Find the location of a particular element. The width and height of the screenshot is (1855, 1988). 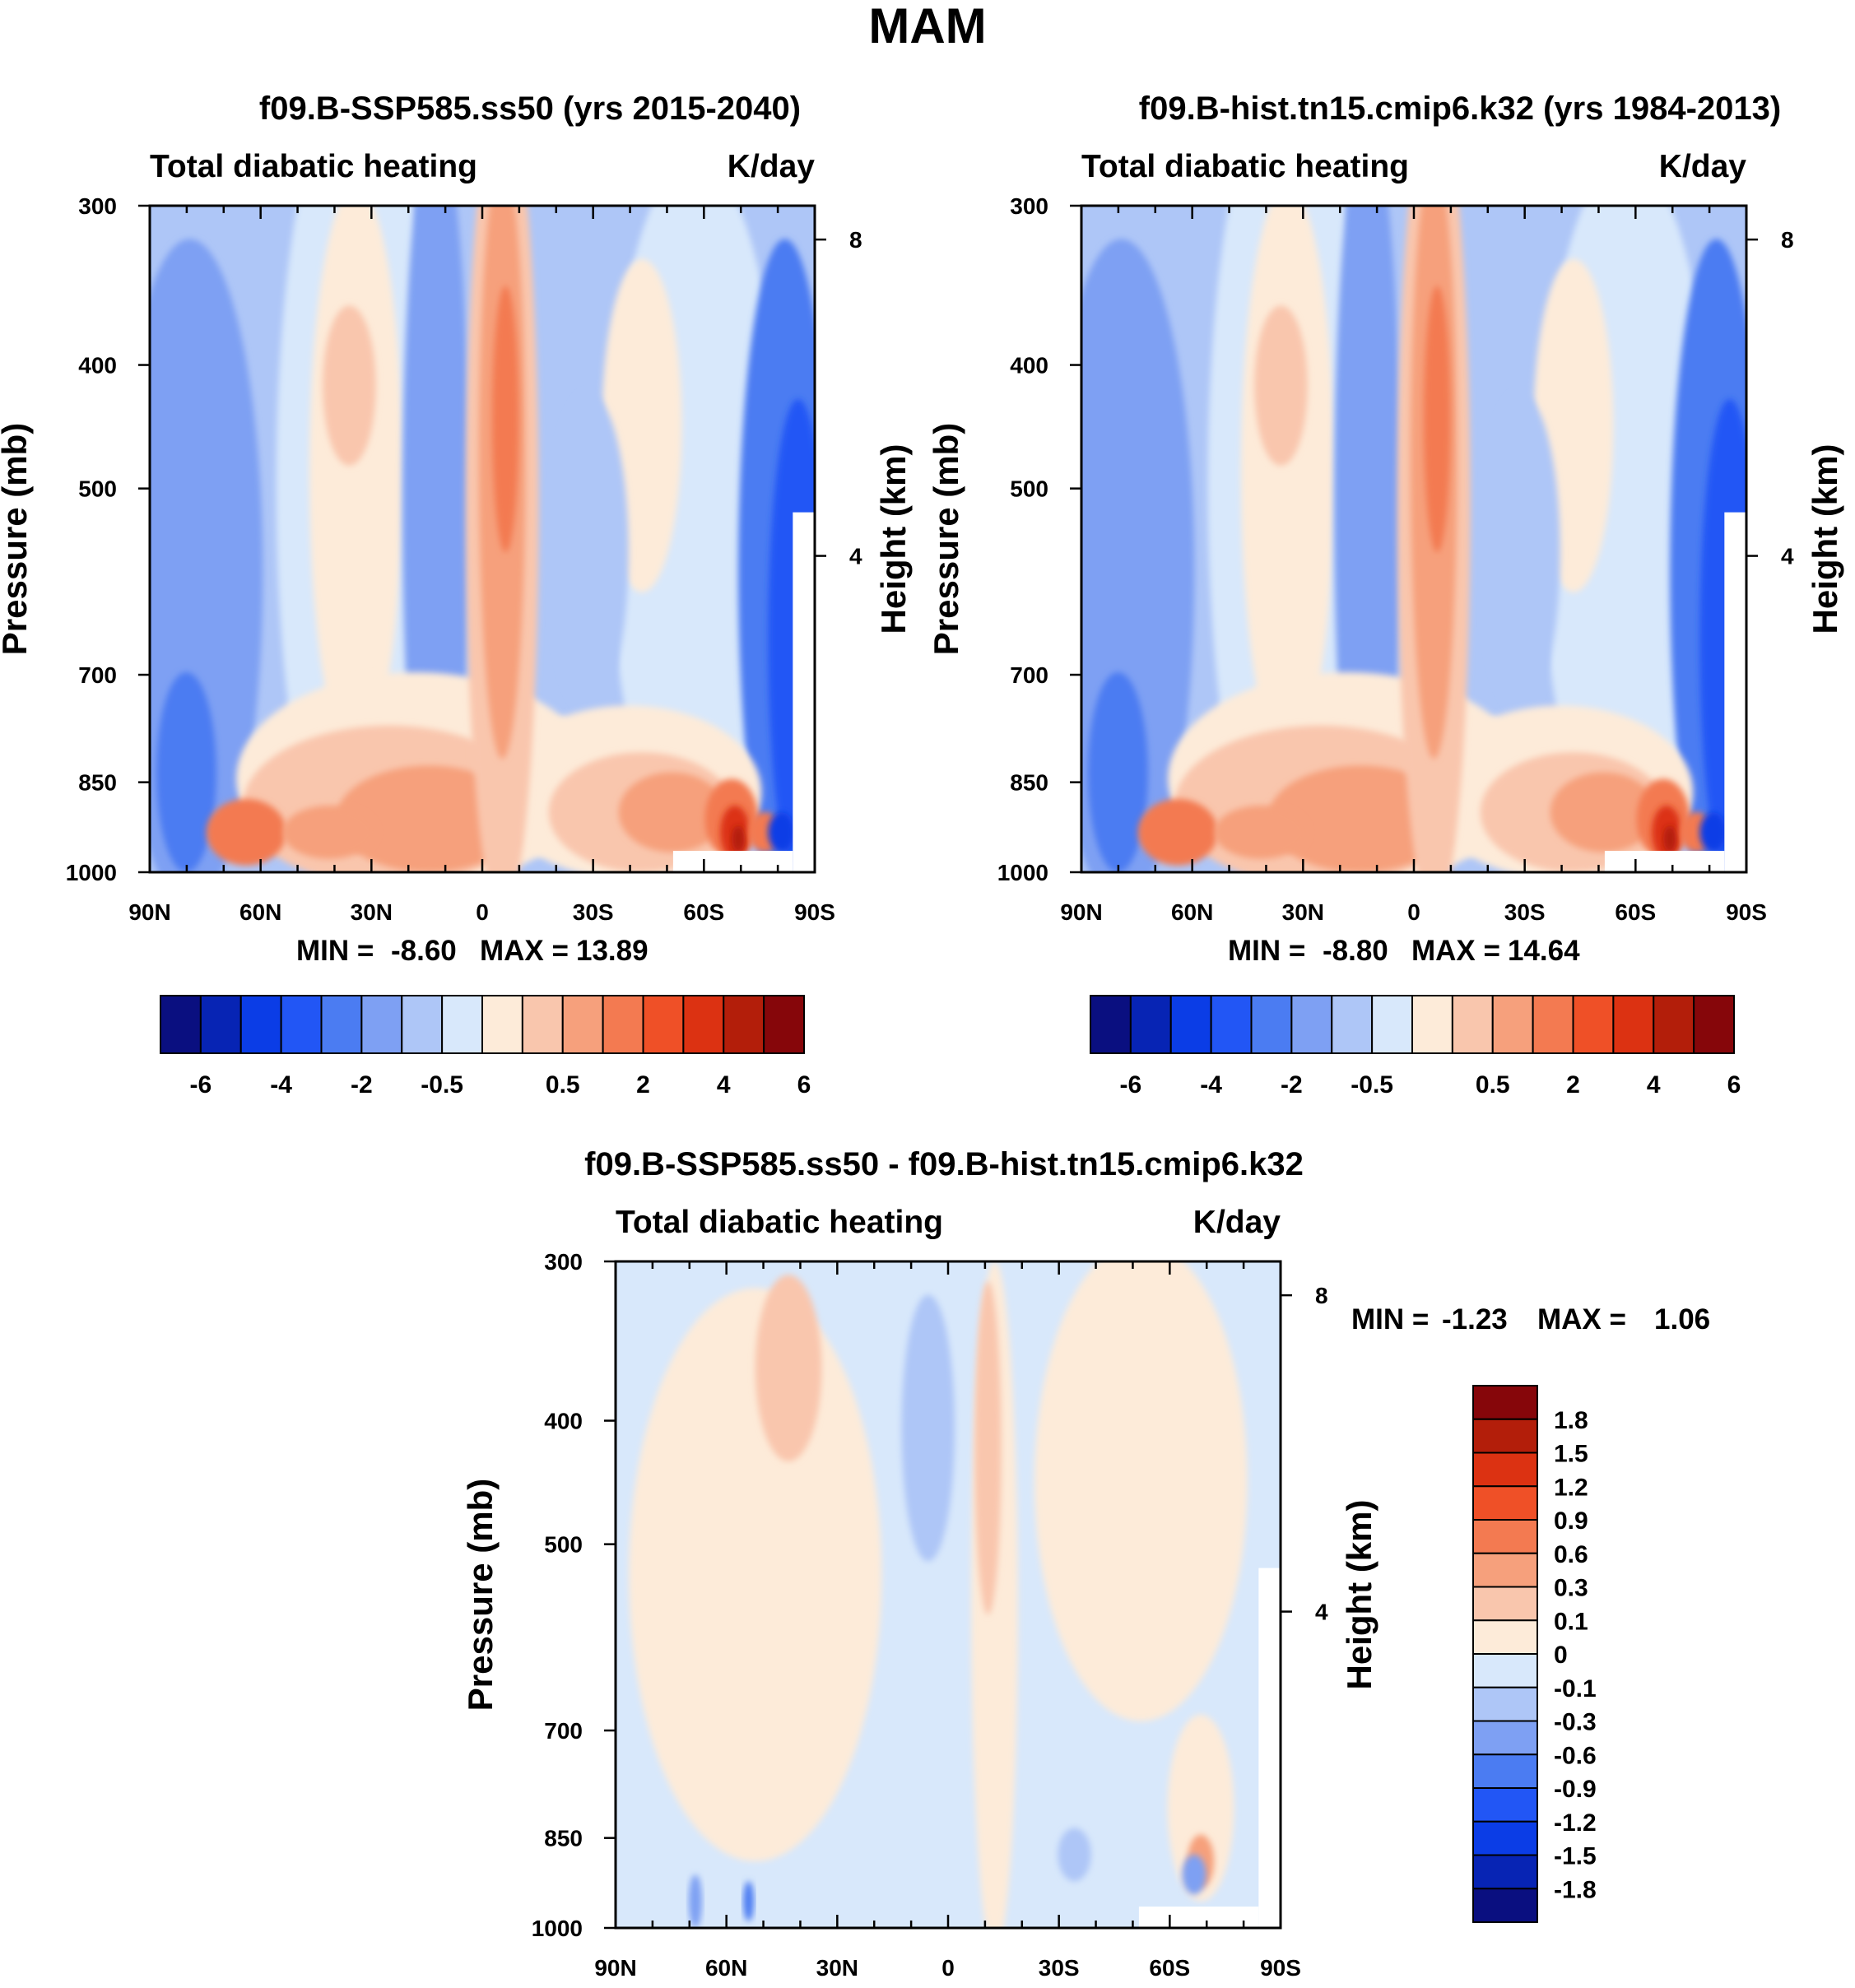

colorbar-label: 0.9 is located at coordinates (1571, 1521).